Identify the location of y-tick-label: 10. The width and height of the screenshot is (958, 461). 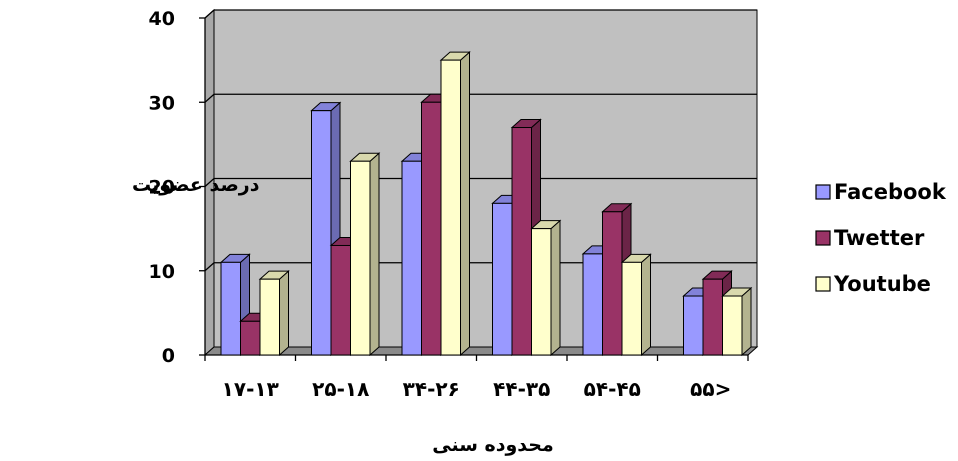
(162, 272).